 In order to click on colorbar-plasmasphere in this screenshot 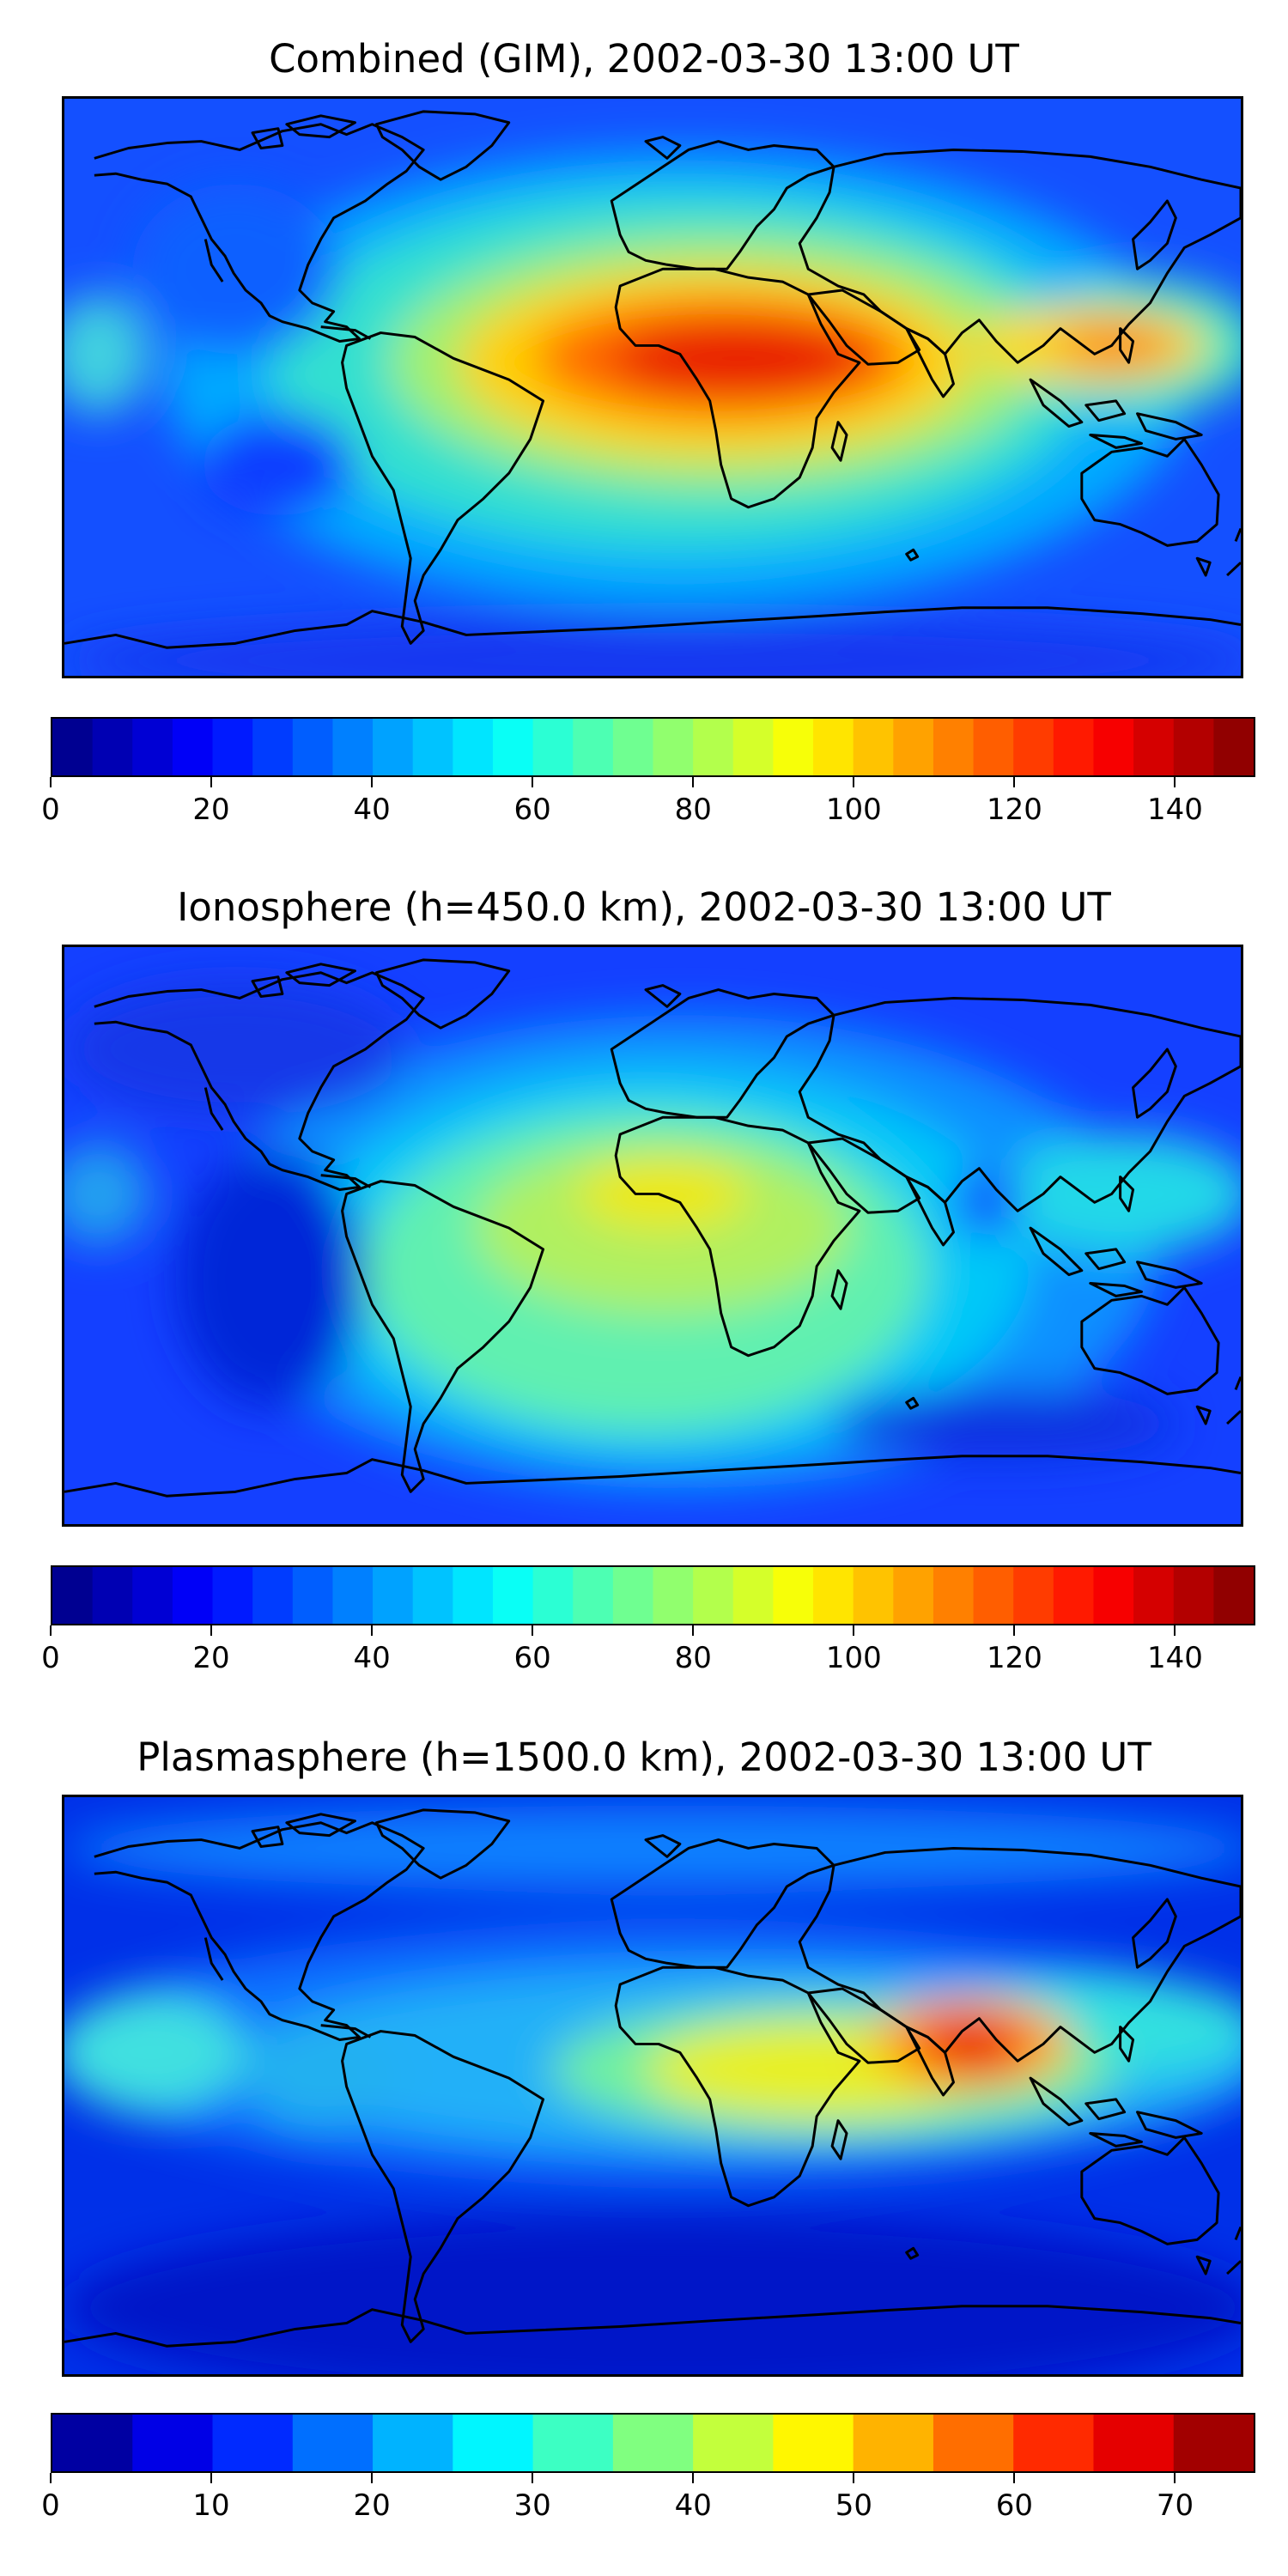, I will do `click(653, 2443)`.